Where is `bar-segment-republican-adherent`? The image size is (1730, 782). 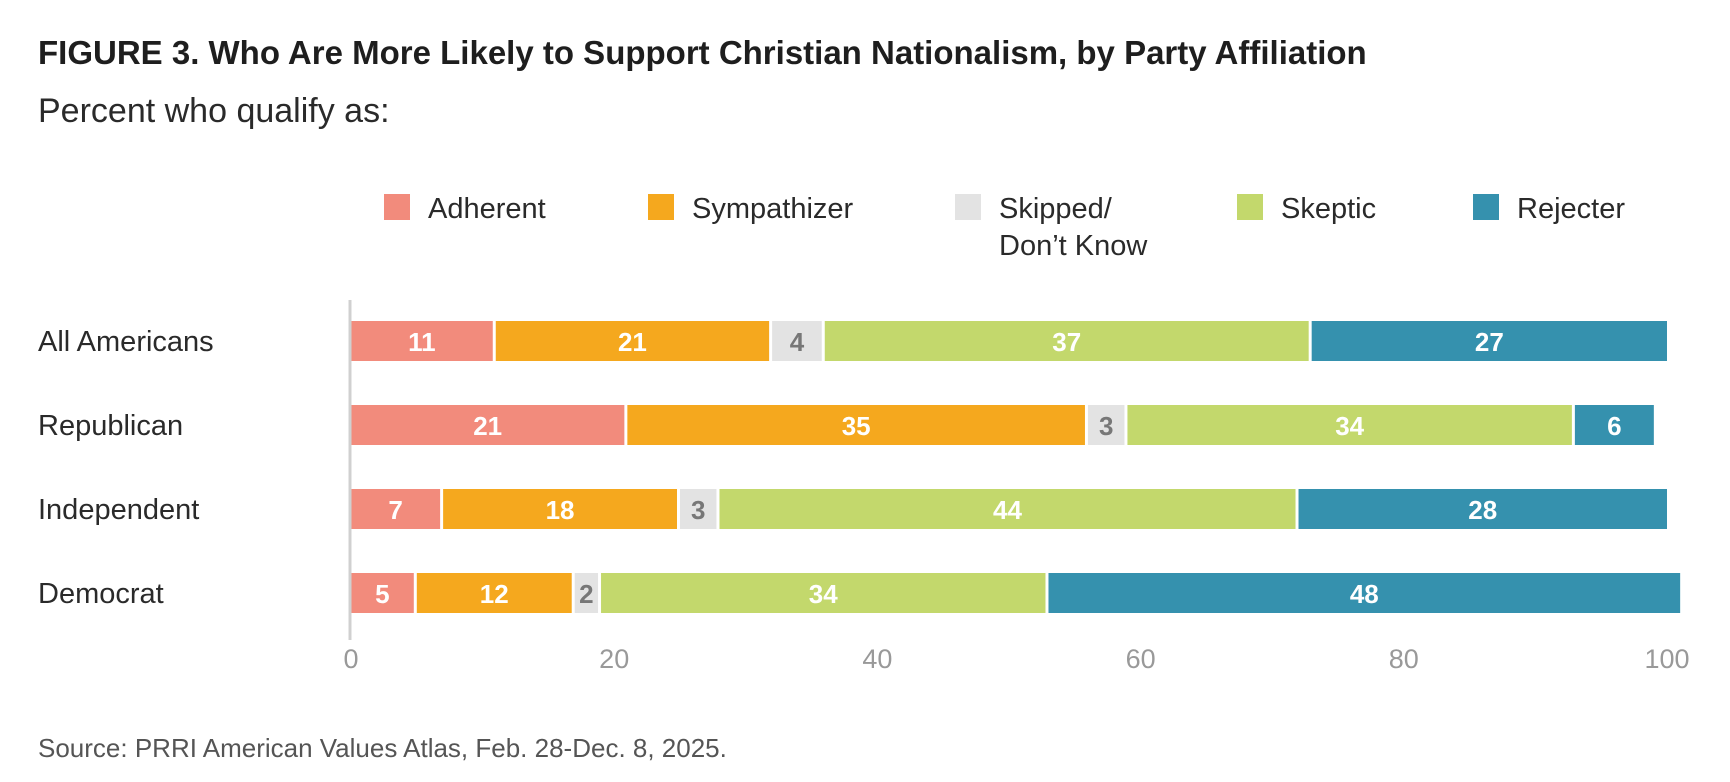
bar-segment-republican-adherent is located at coordinates (488, 425).